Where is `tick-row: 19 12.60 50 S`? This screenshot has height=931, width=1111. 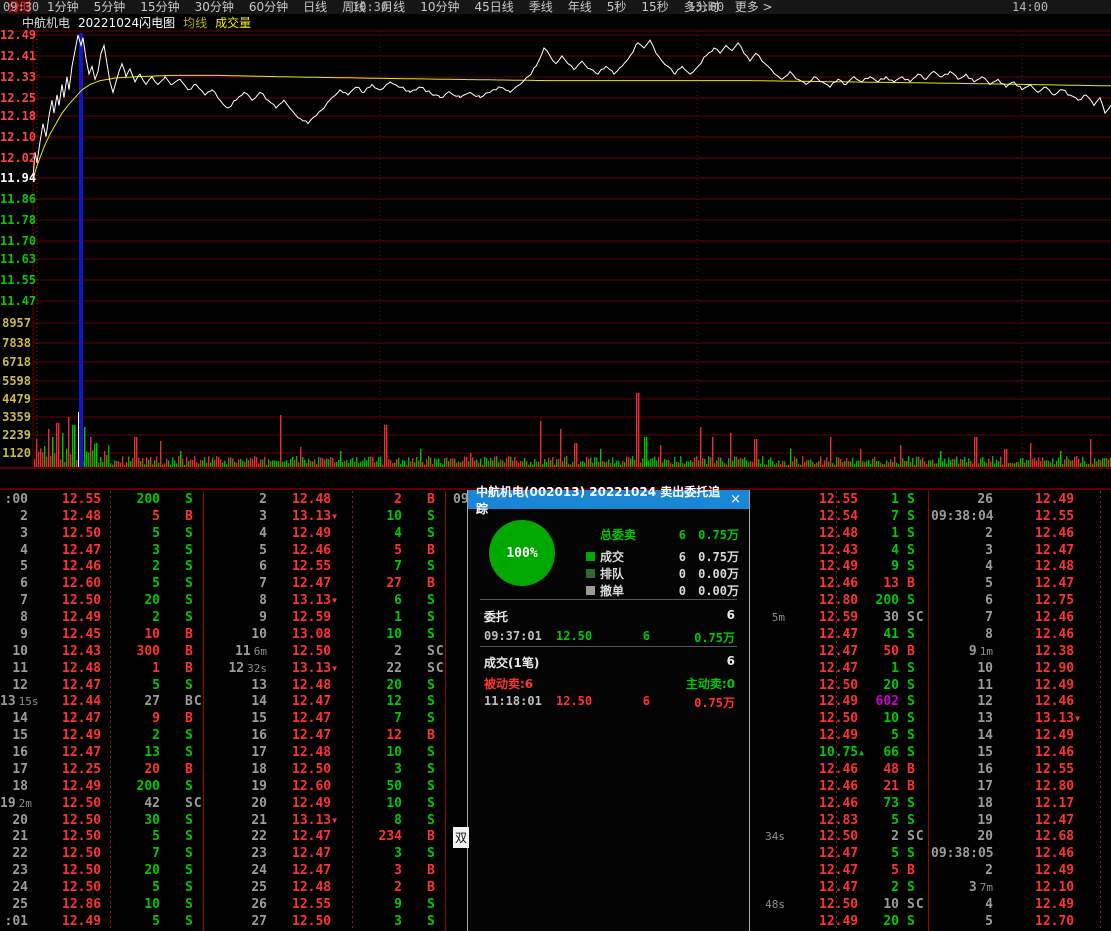
tick-row: 19 12.60 50 S is located at coordinates (343, 786).